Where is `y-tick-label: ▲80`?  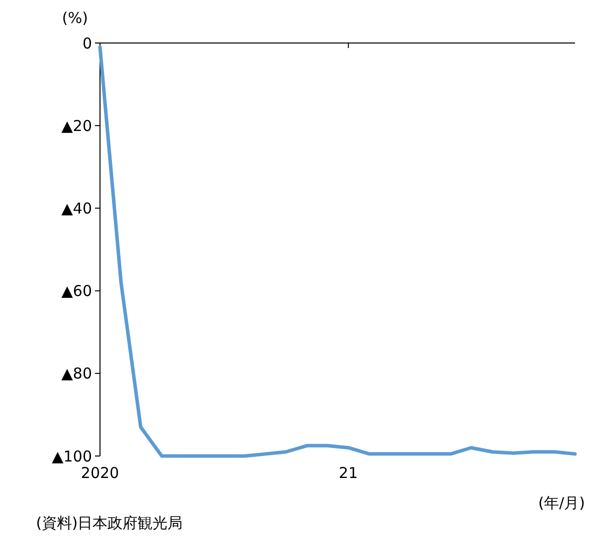 y-tick-label: ▲80 is located at coordinates (76, 373).